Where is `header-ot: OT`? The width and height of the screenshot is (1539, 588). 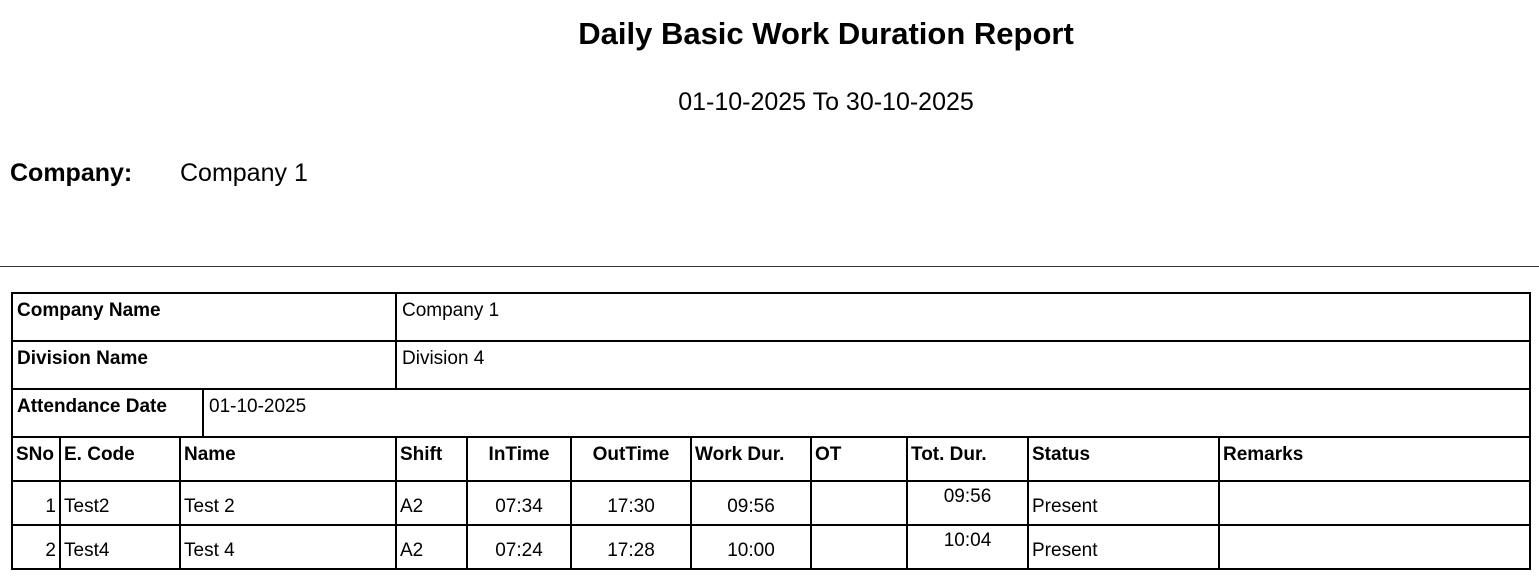 header-ot: OT is located at coordinates (859, 459).